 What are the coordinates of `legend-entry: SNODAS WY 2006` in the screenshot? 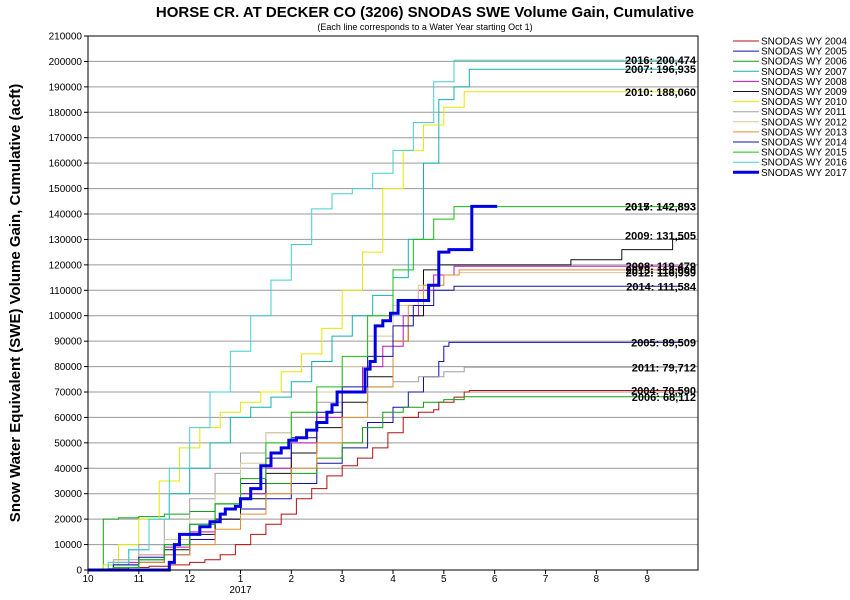 It's located at (804, 62).